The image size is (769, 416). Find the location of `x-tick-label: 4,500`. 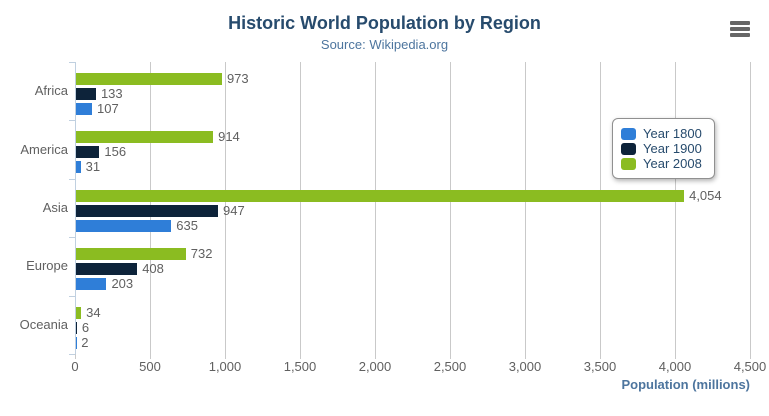

x-tick-label: 4,500 is located at coordinates (750, 366).